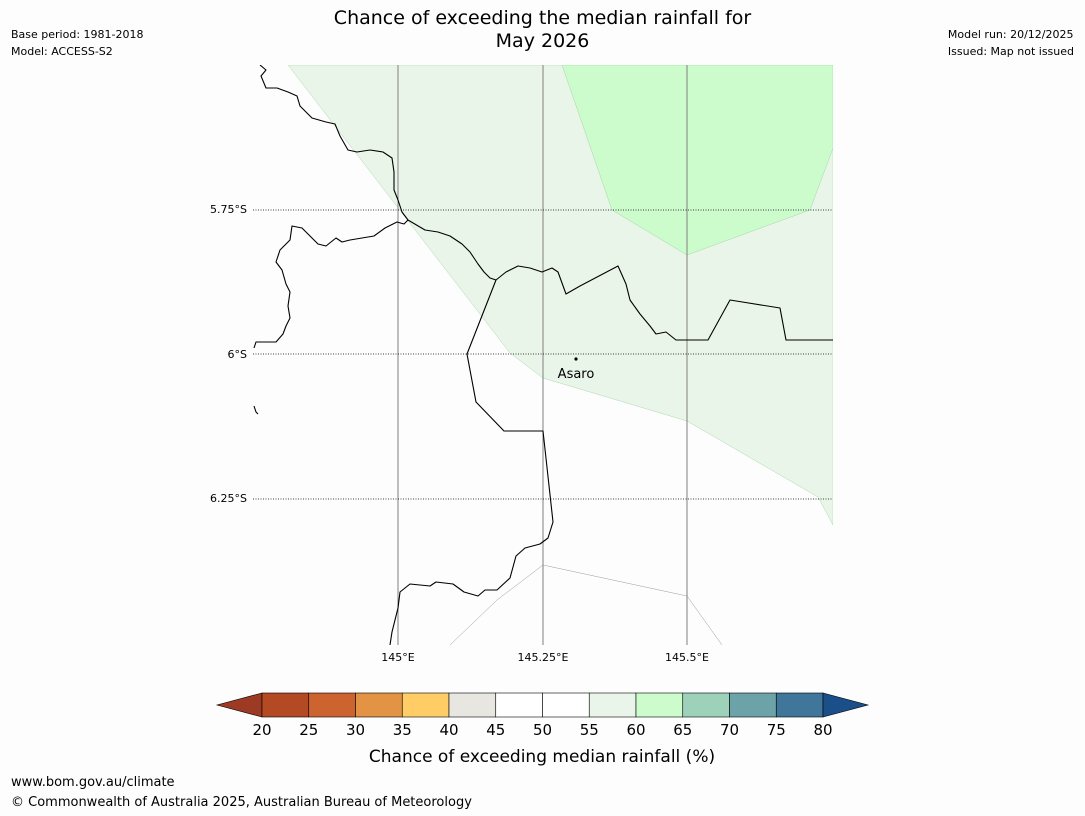 This screenshot has height=816, width=1085. Describe the element at coordinates (402, 730) in the screenshot. I see `colorbar-tick-label: 35` at that location.